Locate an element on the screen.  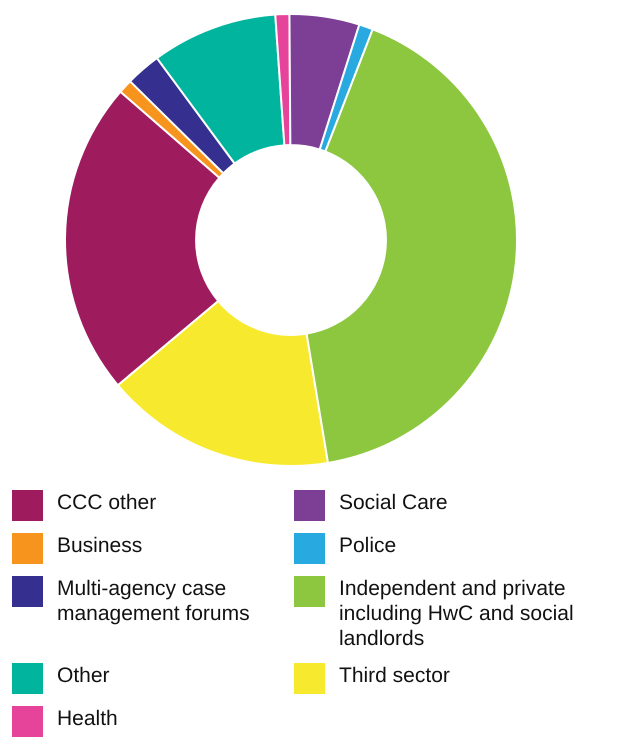
legend-label: Third sector is located at coordinates (394, 675).